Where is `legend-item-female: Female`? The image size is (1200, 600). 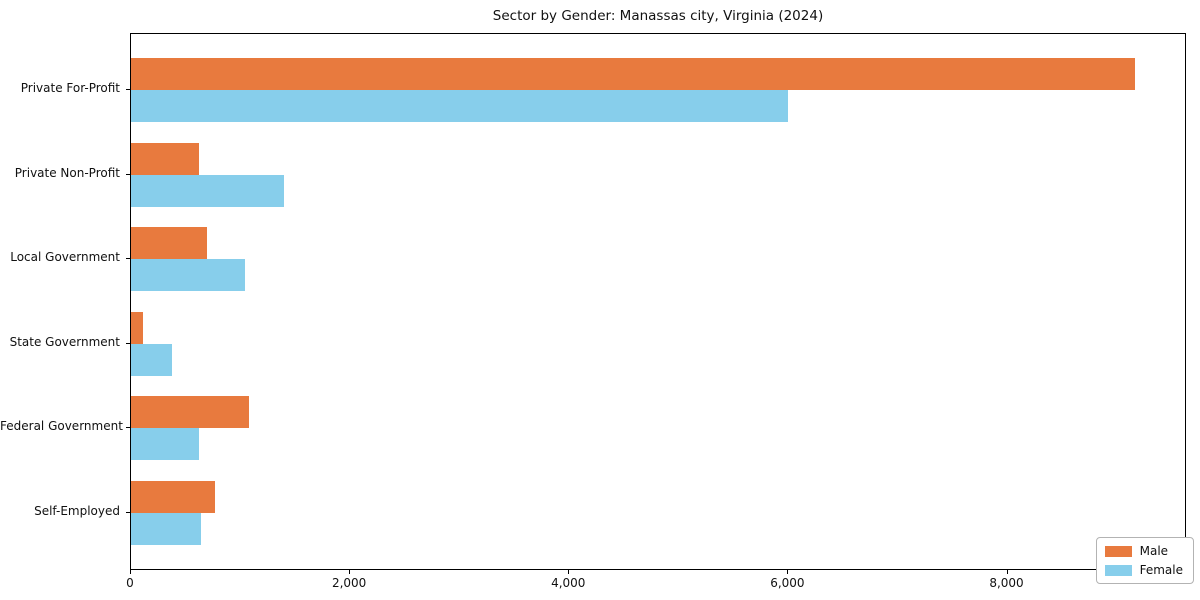
legend-item-female: Female is located at coordinates (1143, 570).